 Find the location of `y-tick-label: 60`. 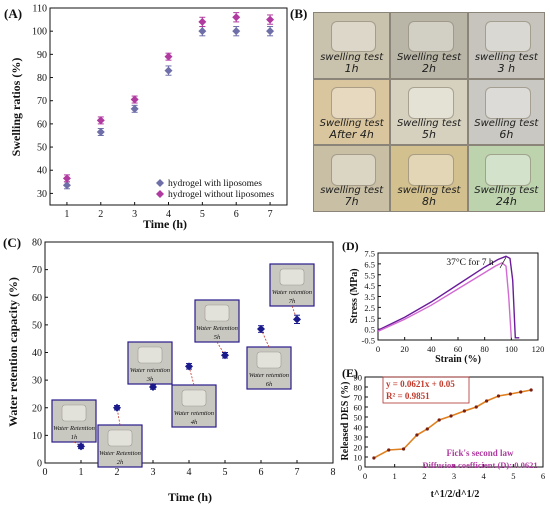

y-tick-label: 60 is located at coordinates (37, 298).